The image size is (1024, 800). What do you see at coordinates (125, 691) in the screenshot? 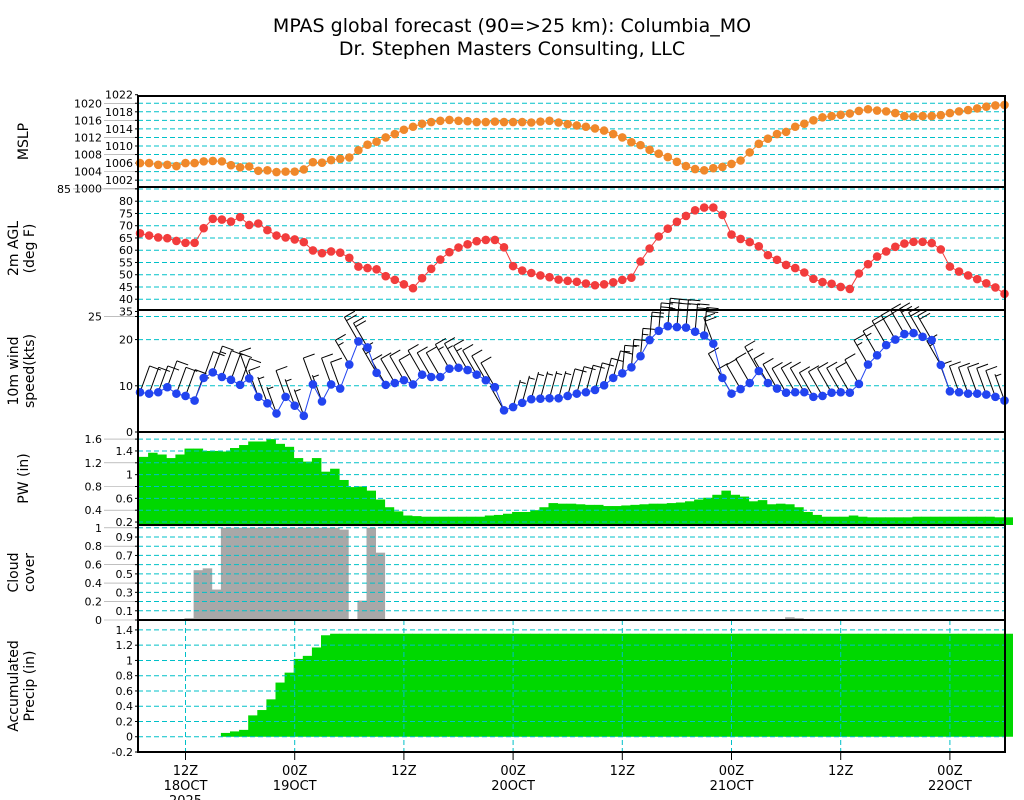
I see `y-tick-label: 0.6` at bounding box center [125, 691].